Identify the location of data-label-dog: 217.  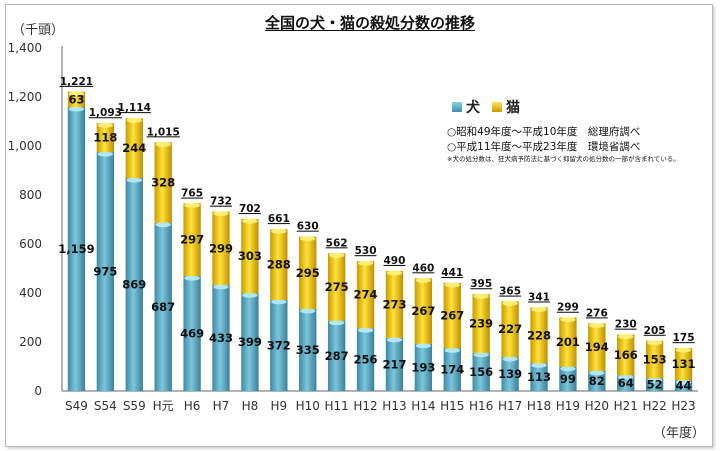
(394, 364).